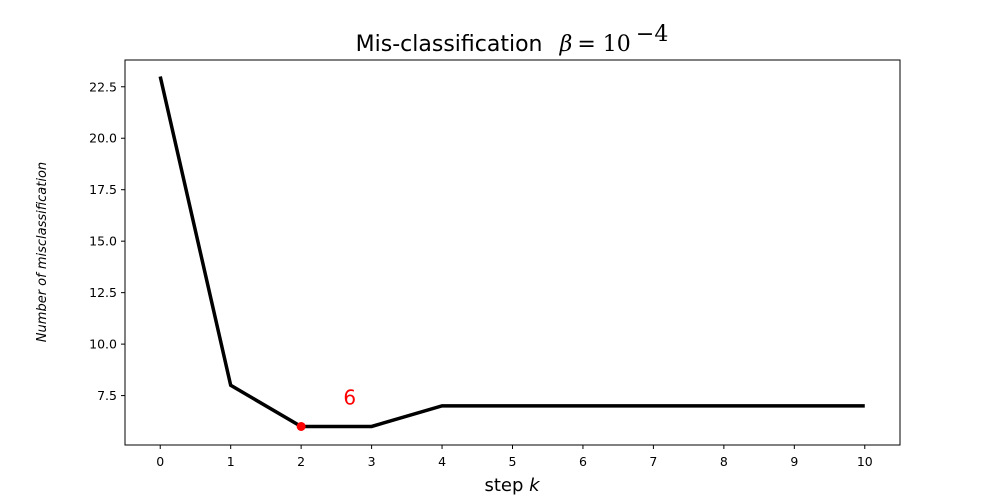 Image resolution: width=1000 pixels, height=500 pixels. I want to click on y-tick-label: 12.5, so click(103, 292).